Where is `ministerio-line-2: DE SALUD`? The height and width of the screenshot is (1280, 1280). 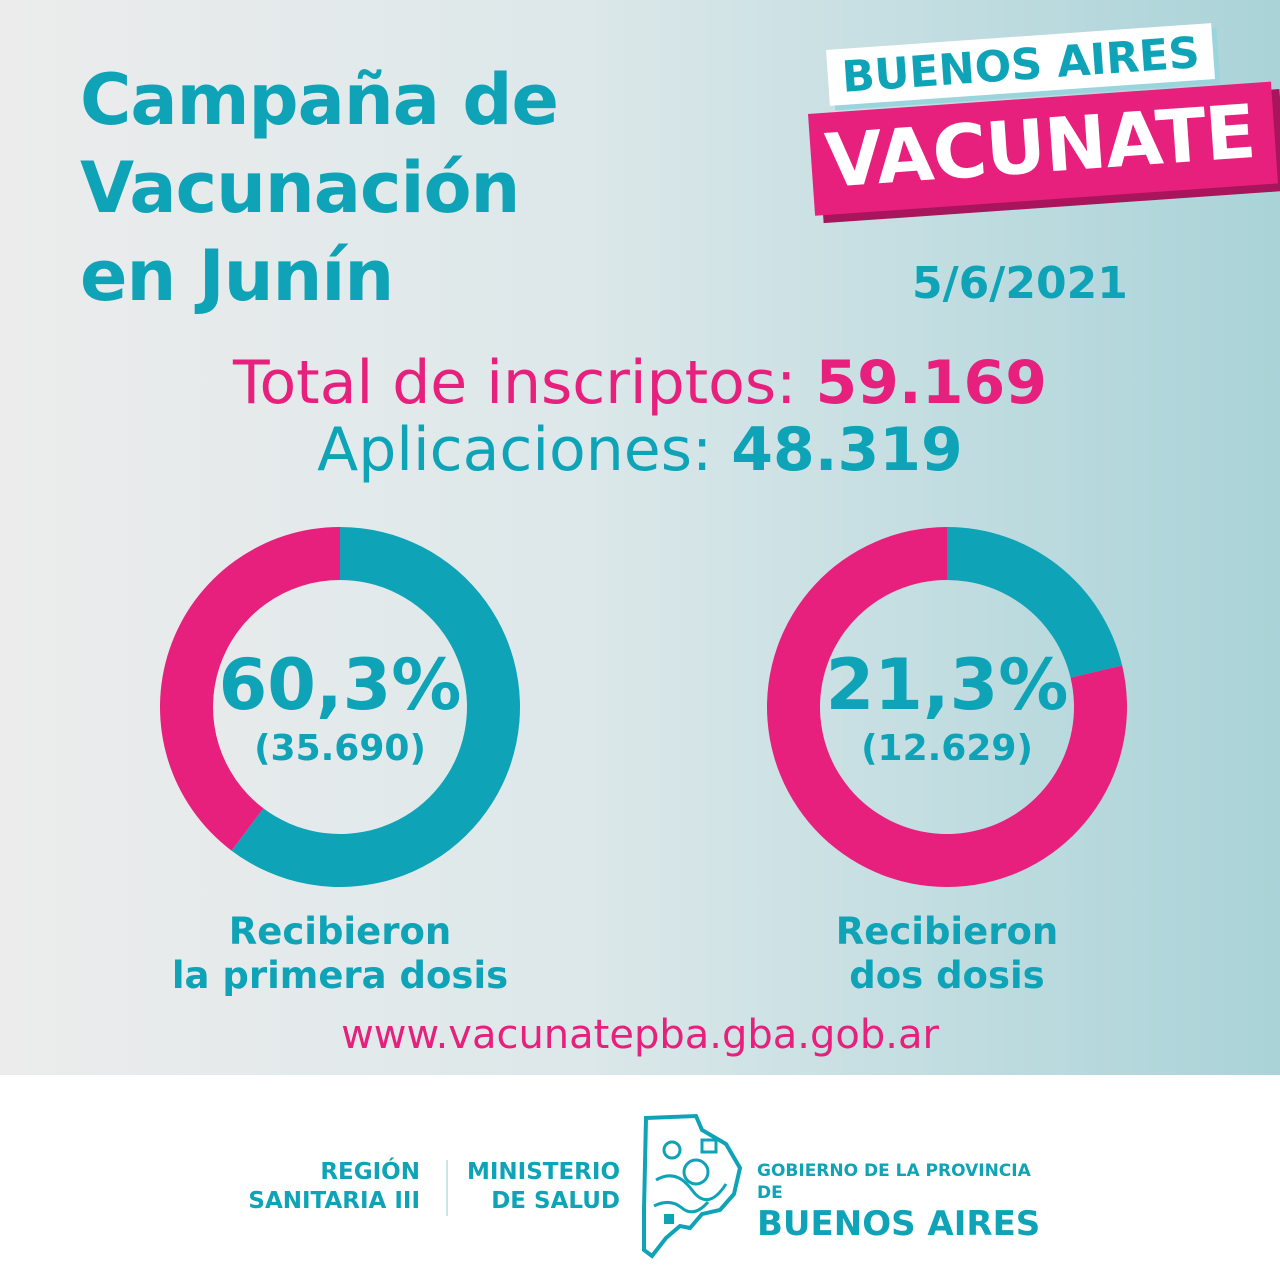 ministerio-line-2: DE SALUD is located at coordinates (555, 1201).